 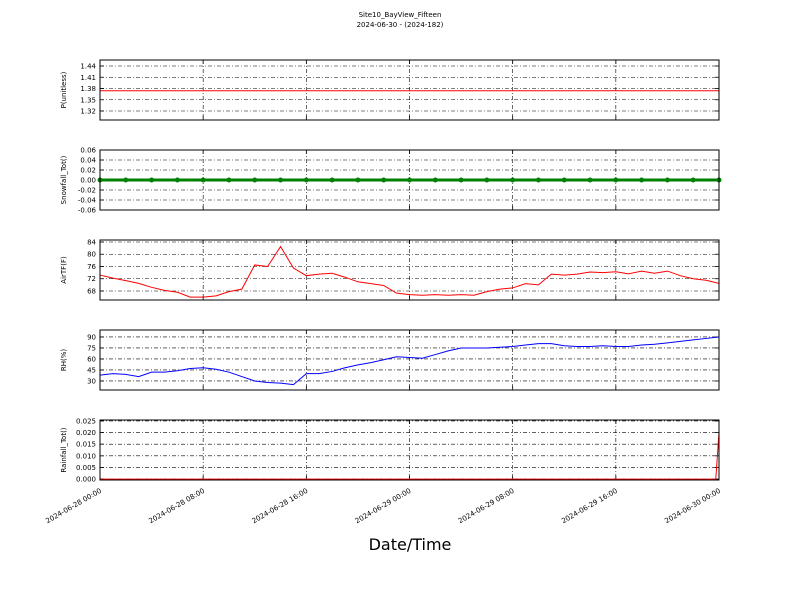 I want to click on y-tick-label: 1.35, so click(x=88, y=100).